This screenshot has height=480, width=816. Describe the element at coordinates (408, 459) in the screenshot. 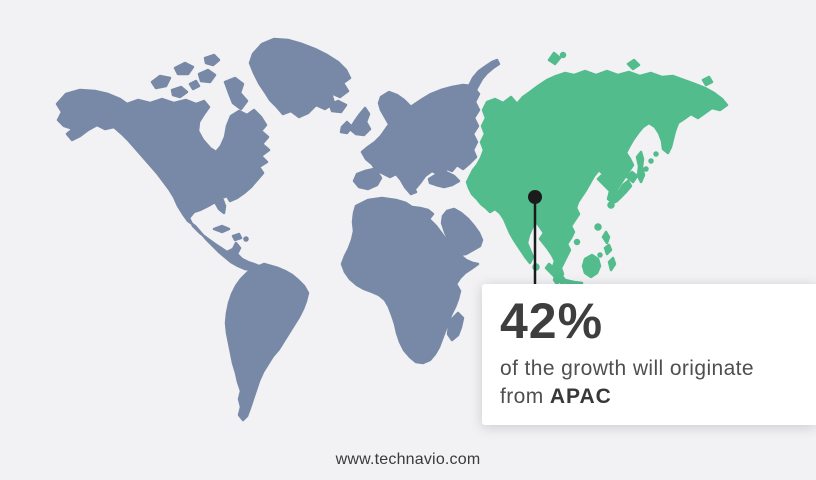

I see `footer-url: www.technavio.com` at that location.